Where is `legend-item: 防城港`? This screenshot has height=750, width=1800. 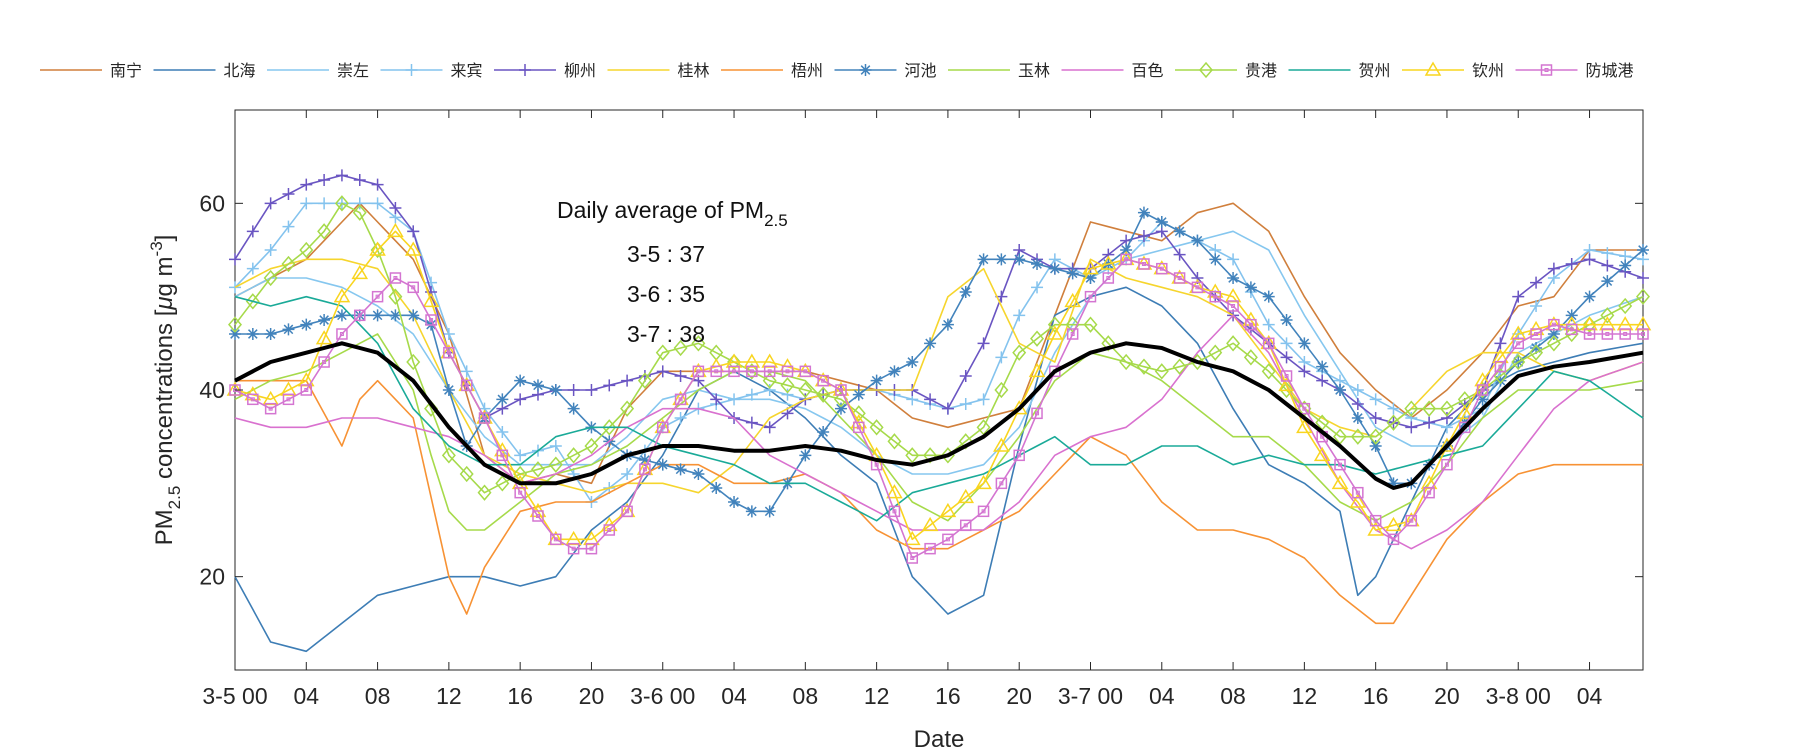 legend-item: 防城港 is located at coordinates (1574, 71).